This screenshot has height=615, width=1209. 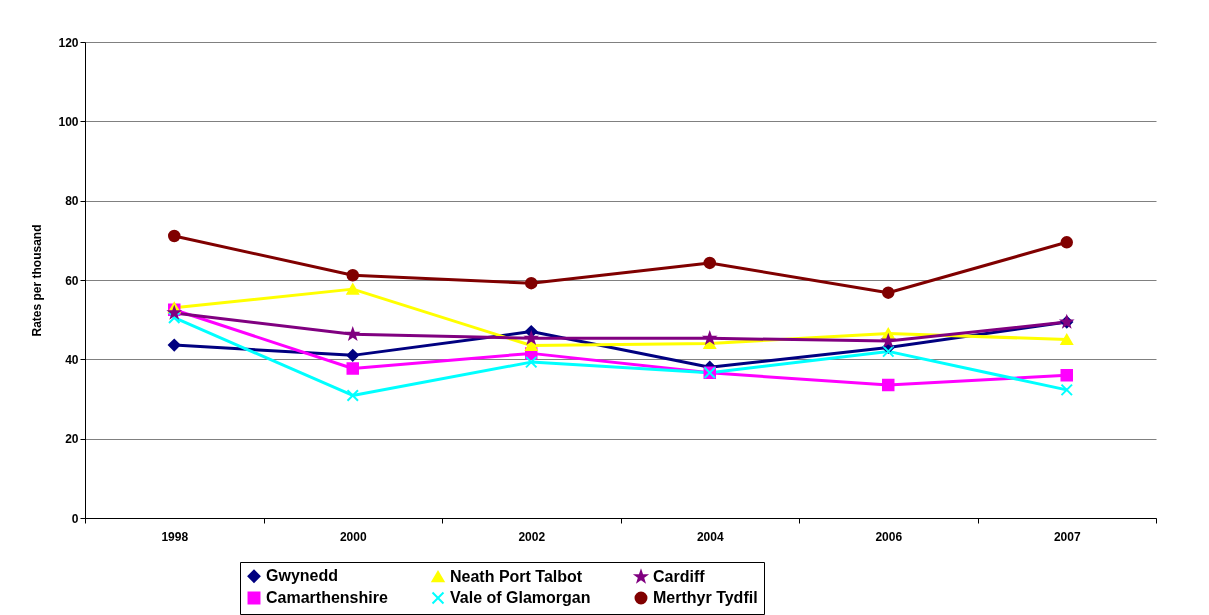 What do you see at coordinates (327, 597) in the screenshot?
I see `legend-label: Camarthenshire` at bounding box center [327, 597].